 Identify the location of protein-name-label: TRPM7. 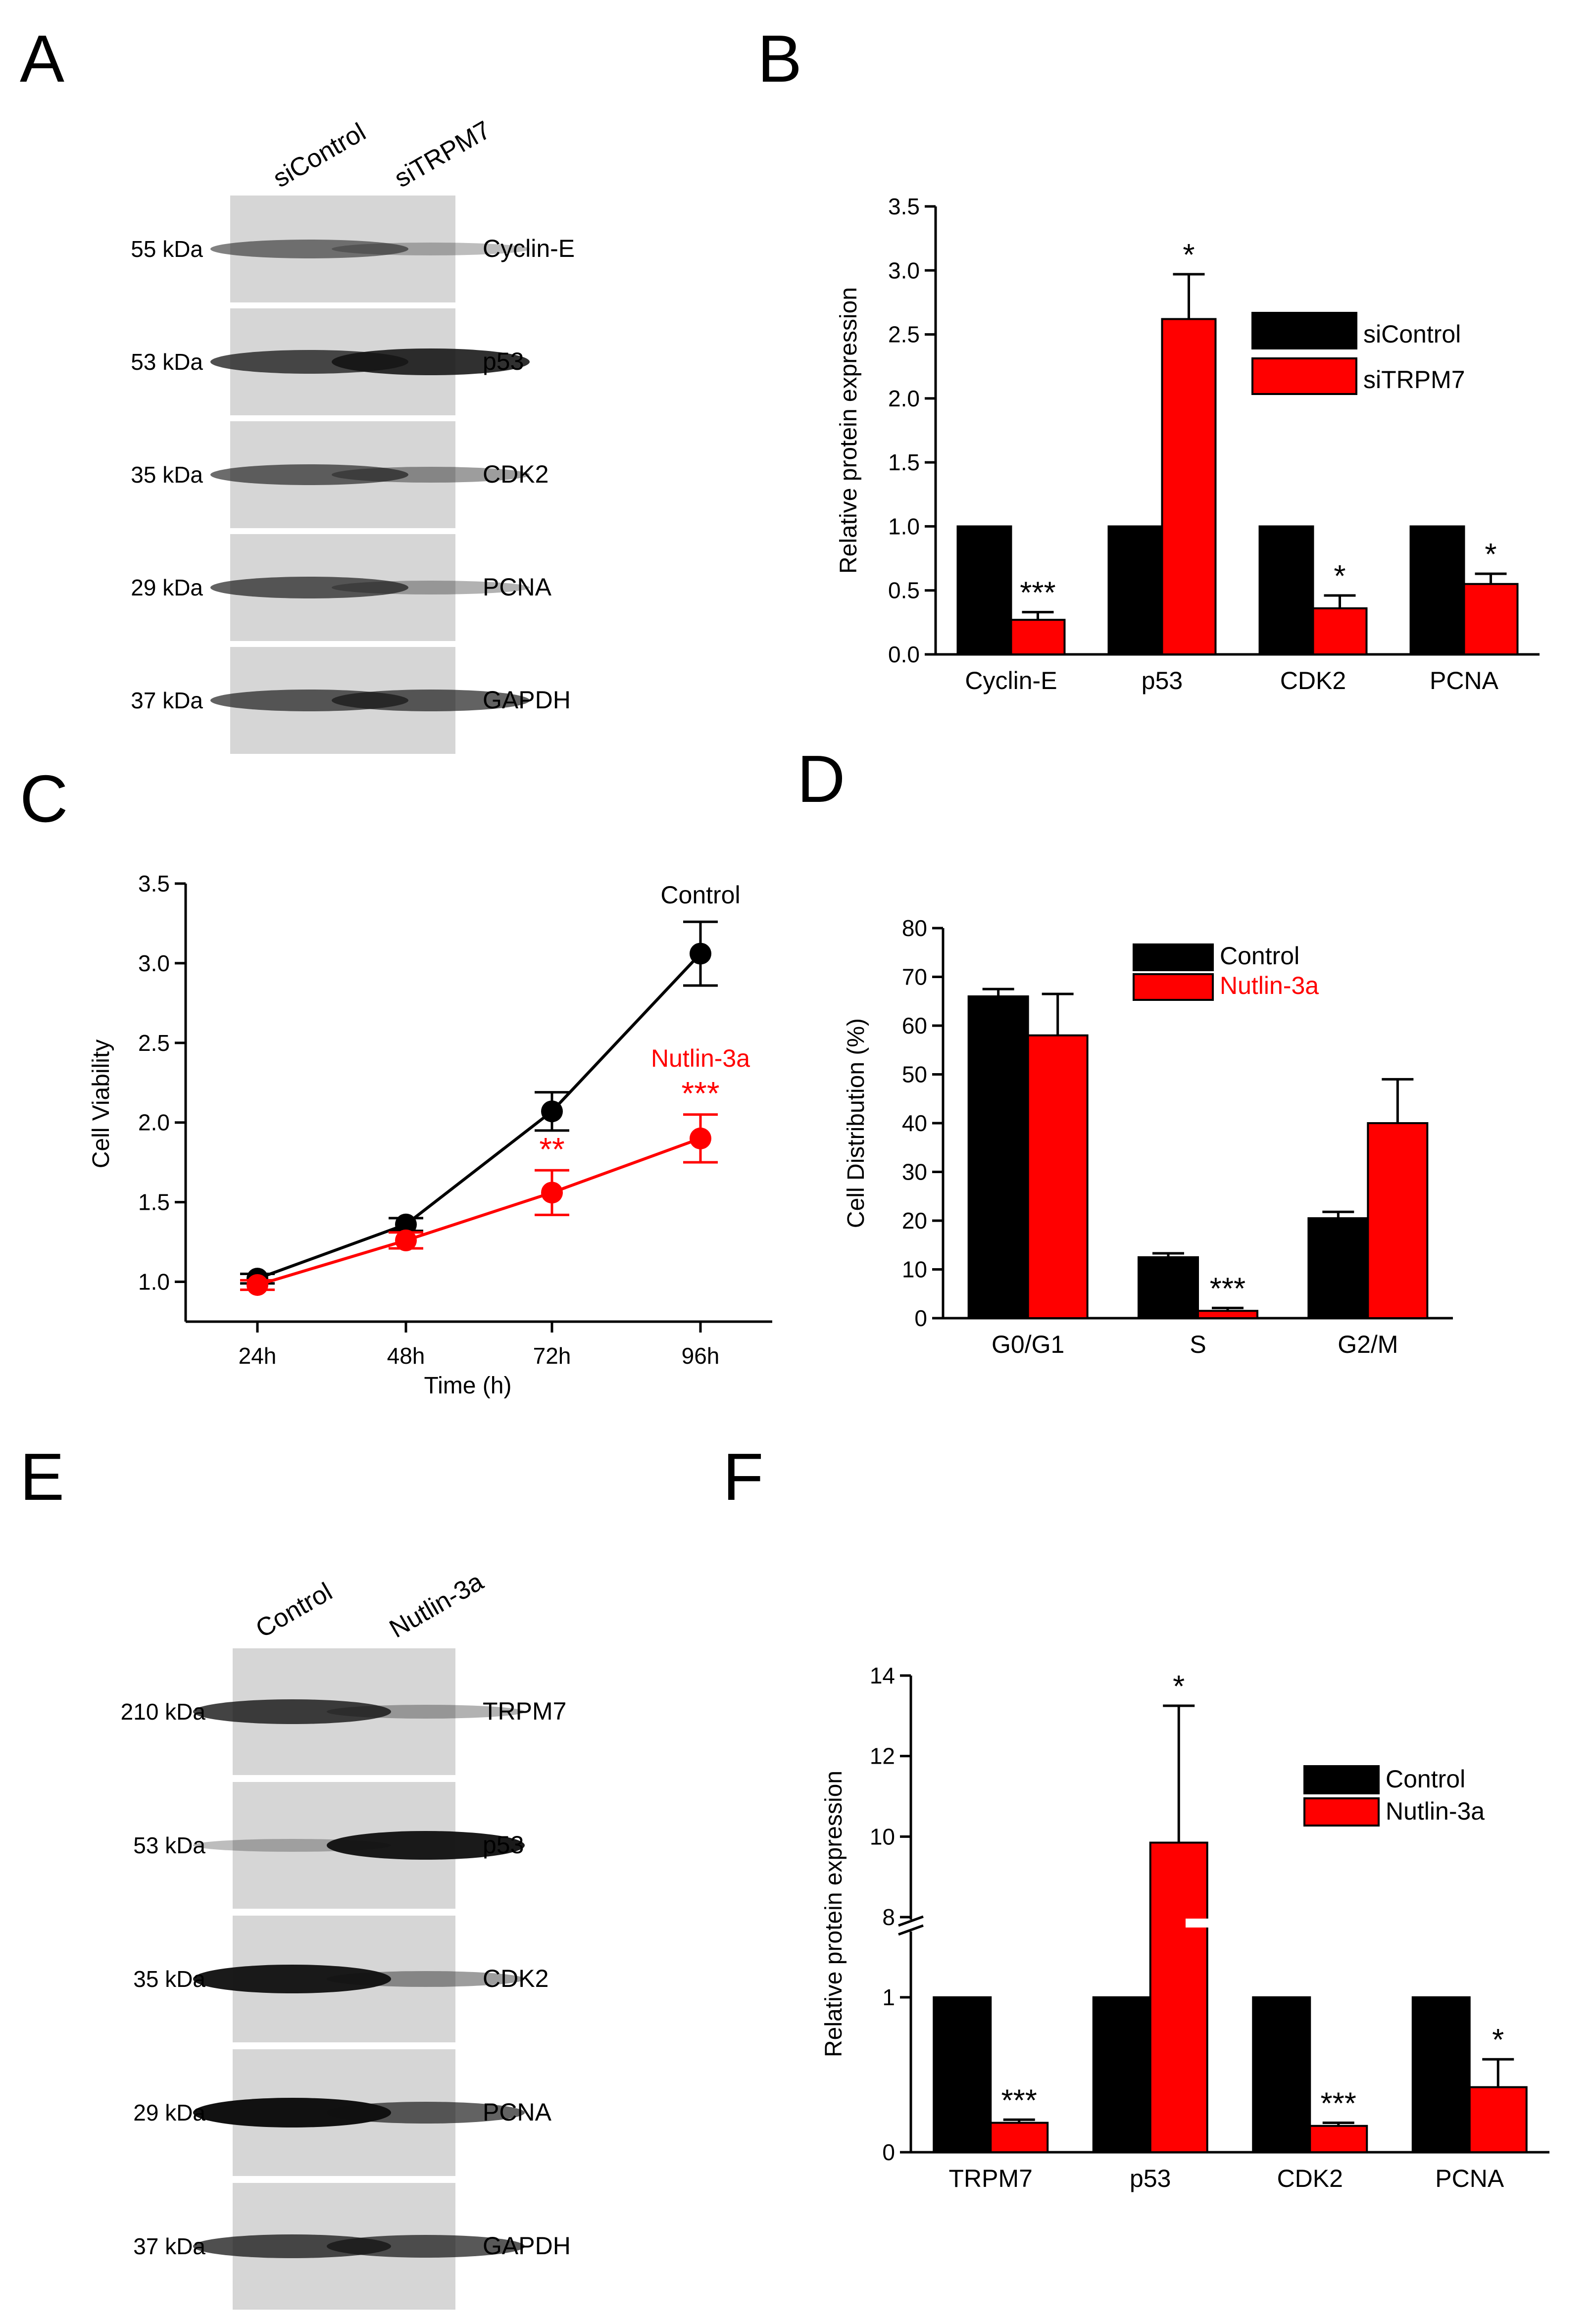
(524, 1711).